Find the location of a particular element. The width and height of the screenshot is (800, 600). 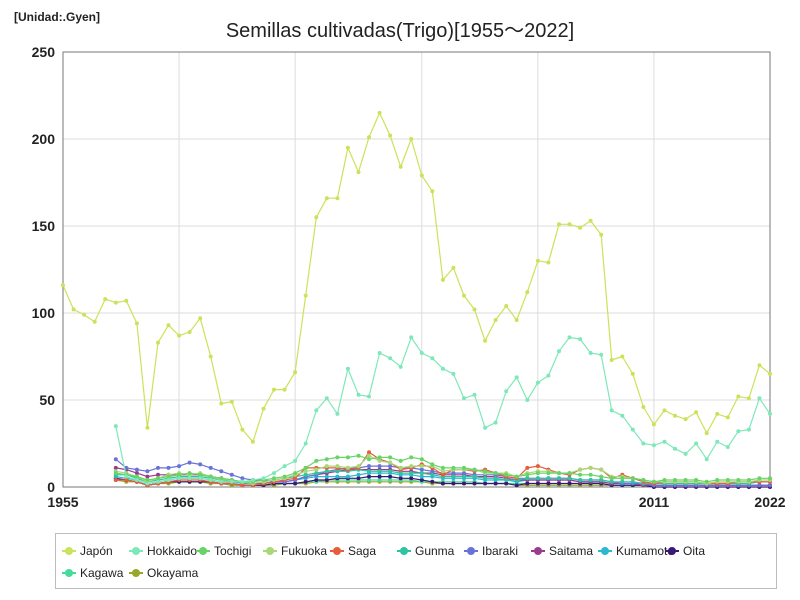

legend-item-gunma: Gunma is located at coordinates (430, 551).